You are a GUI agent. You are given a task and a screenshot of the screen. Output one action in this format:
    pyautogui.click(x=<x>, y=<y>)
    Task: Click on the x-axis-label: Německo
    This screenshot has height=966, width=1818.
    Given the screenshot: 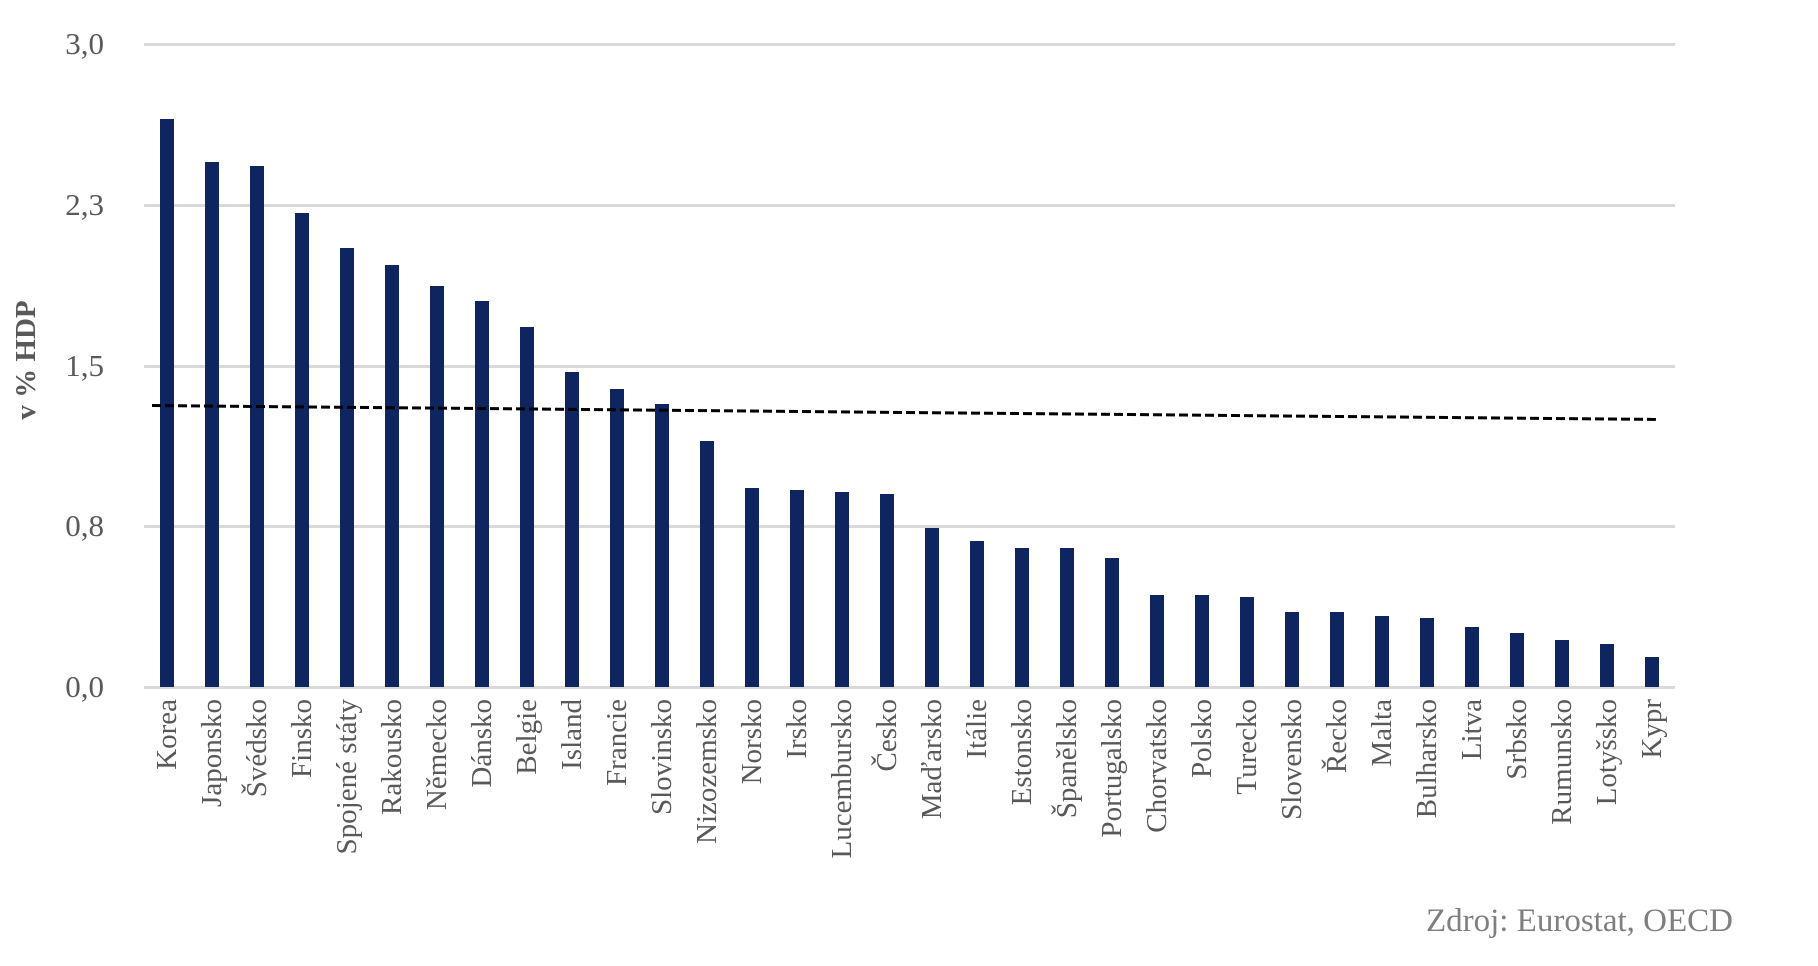 What is the action you would take?
    pyautogui.click(x=437, y=755)
    